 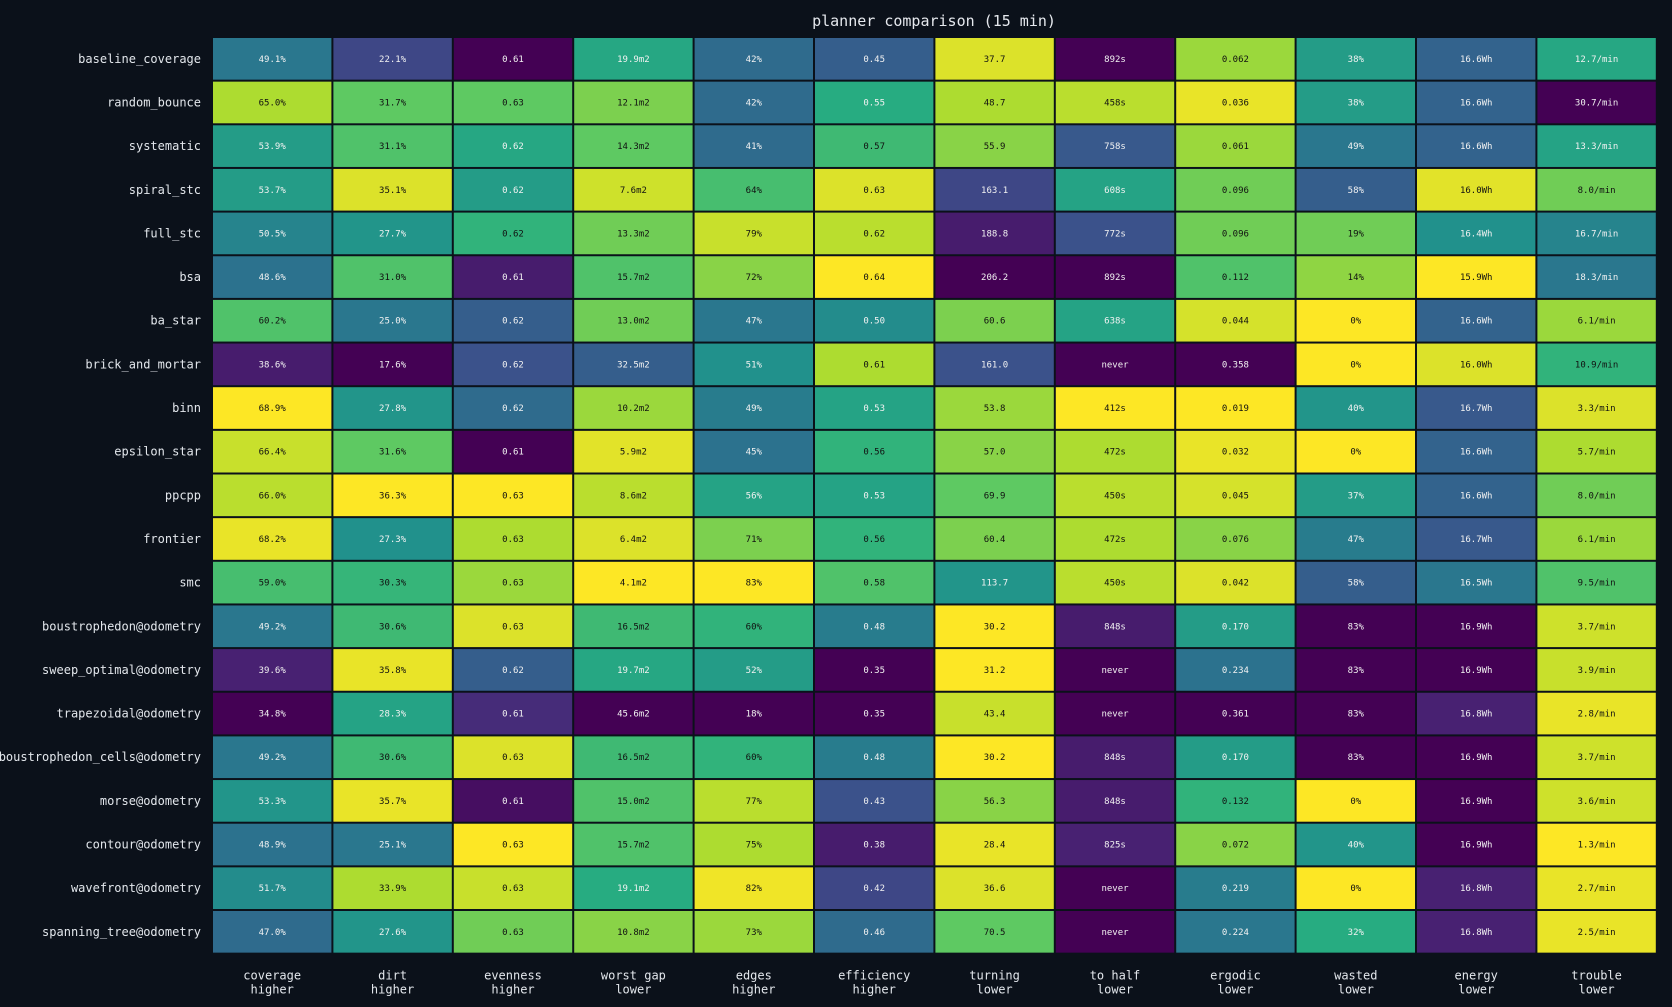 I want to click on cell-value: 163.1, so click(x=994, y=191).